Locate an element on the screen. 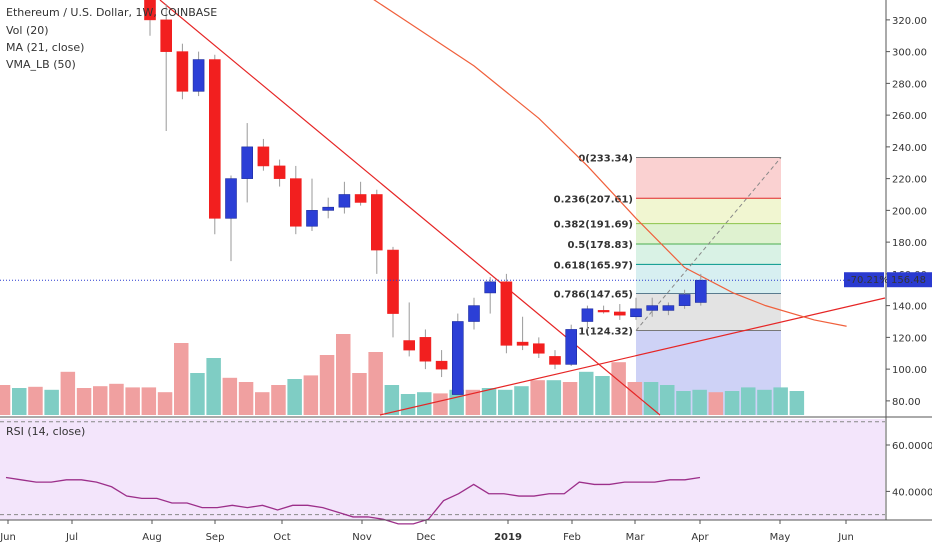  price-tick-label: 260.00 is located at coordinates (909, 116).